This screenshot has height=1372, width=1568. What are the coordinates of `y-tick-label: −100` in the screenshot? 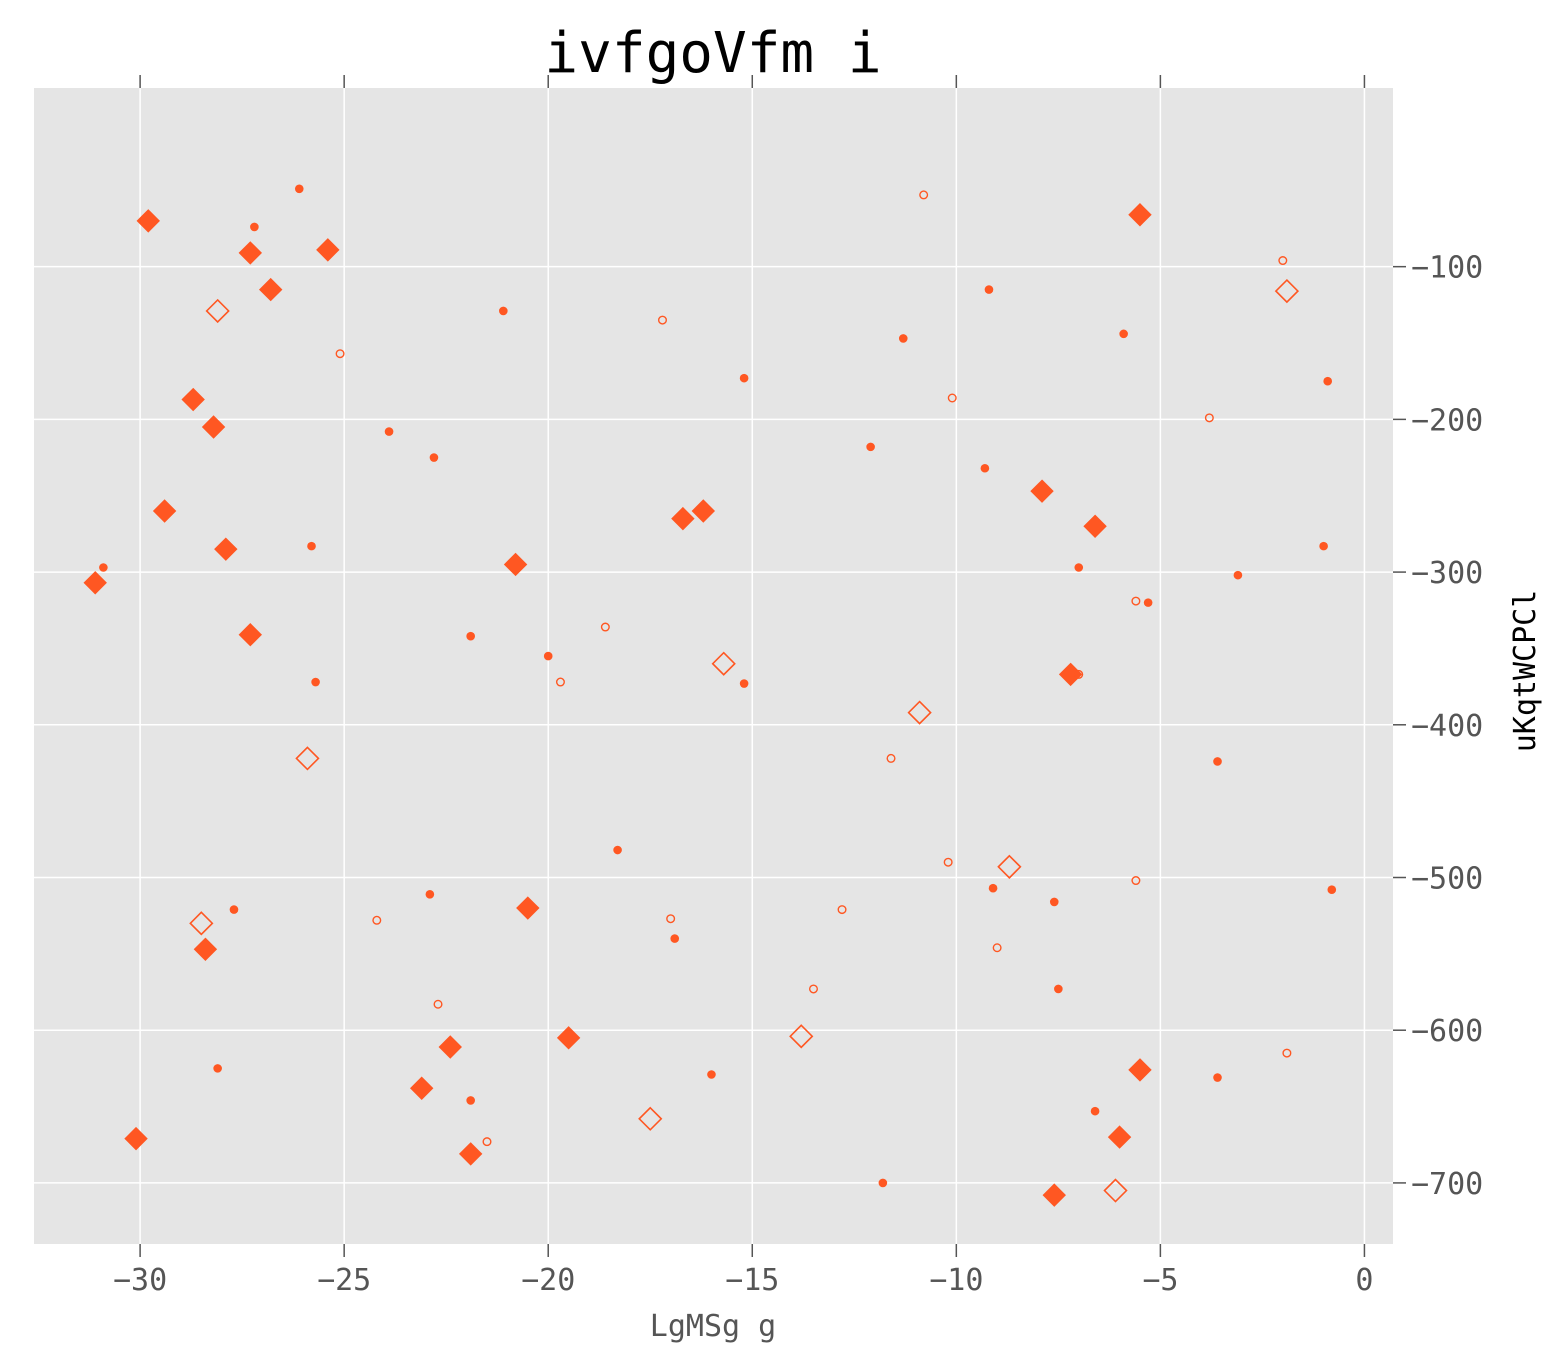 It's located at (1447, 268).